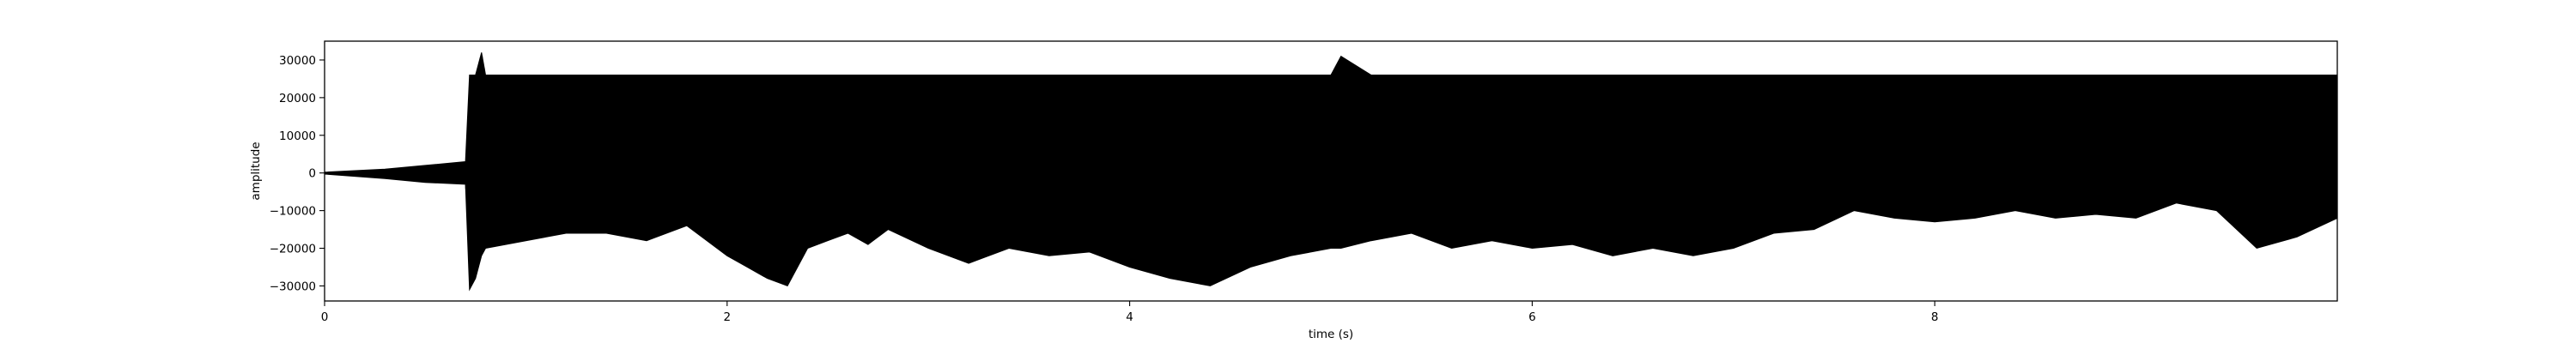 This screenshot has width=2576, height=343. What do you see at coordinates (325, 317) in the screenshot?
I see `x-tick-label: 0` at bounding box center [325, 317].